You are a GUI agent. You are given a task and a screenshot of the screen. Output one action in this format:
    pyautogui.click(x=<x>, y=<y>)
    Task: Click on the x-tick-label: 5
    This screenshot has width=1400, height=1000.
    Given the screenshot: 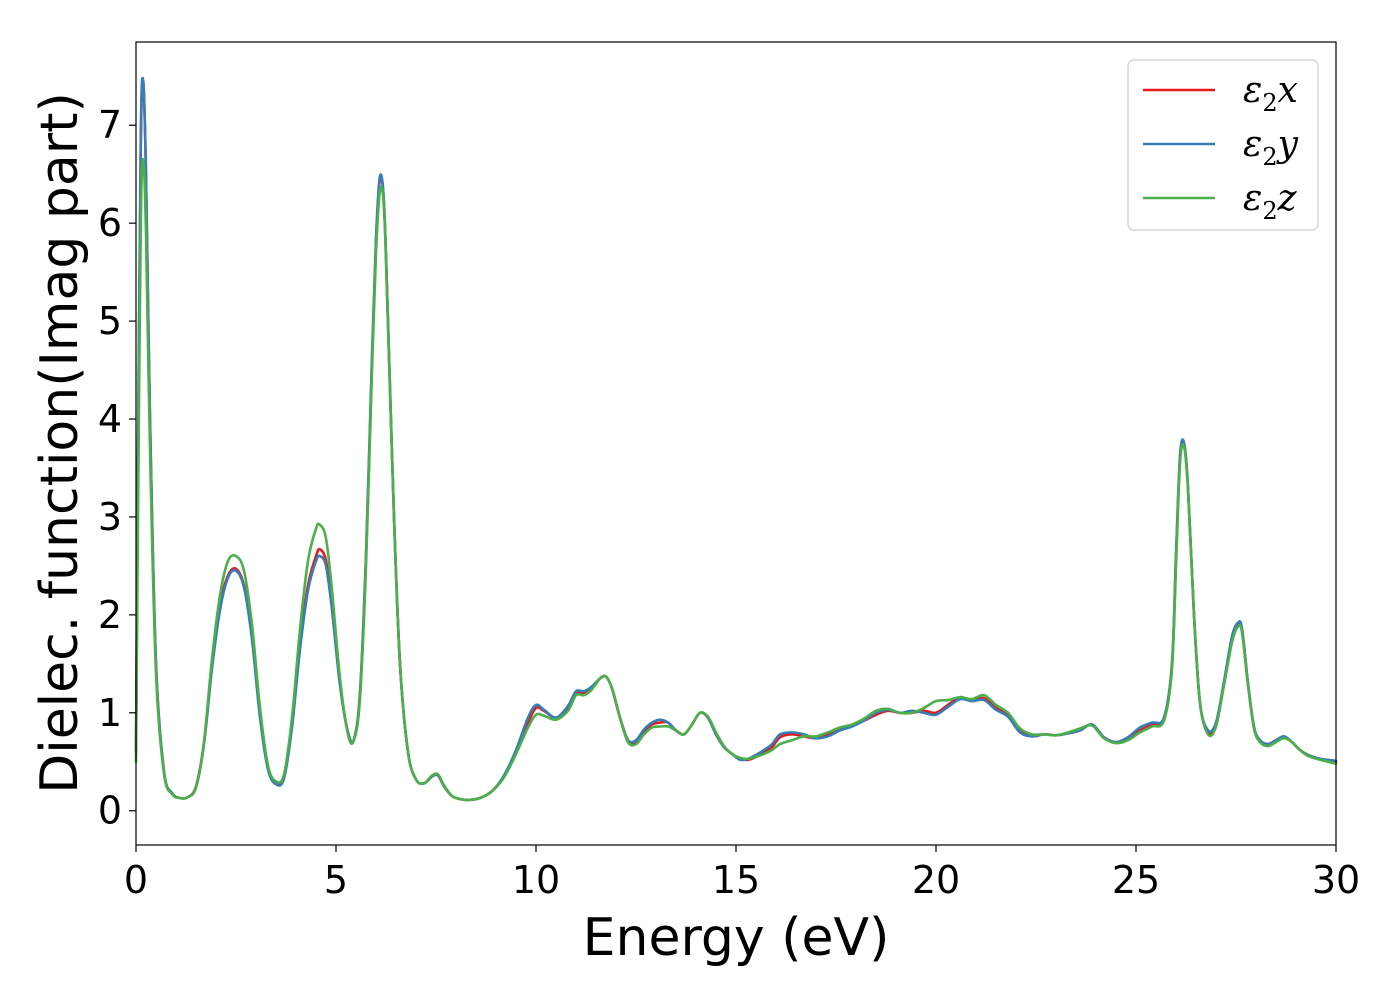 What is the action you would take?
    pyautogui.click(x=336, y=880)
    